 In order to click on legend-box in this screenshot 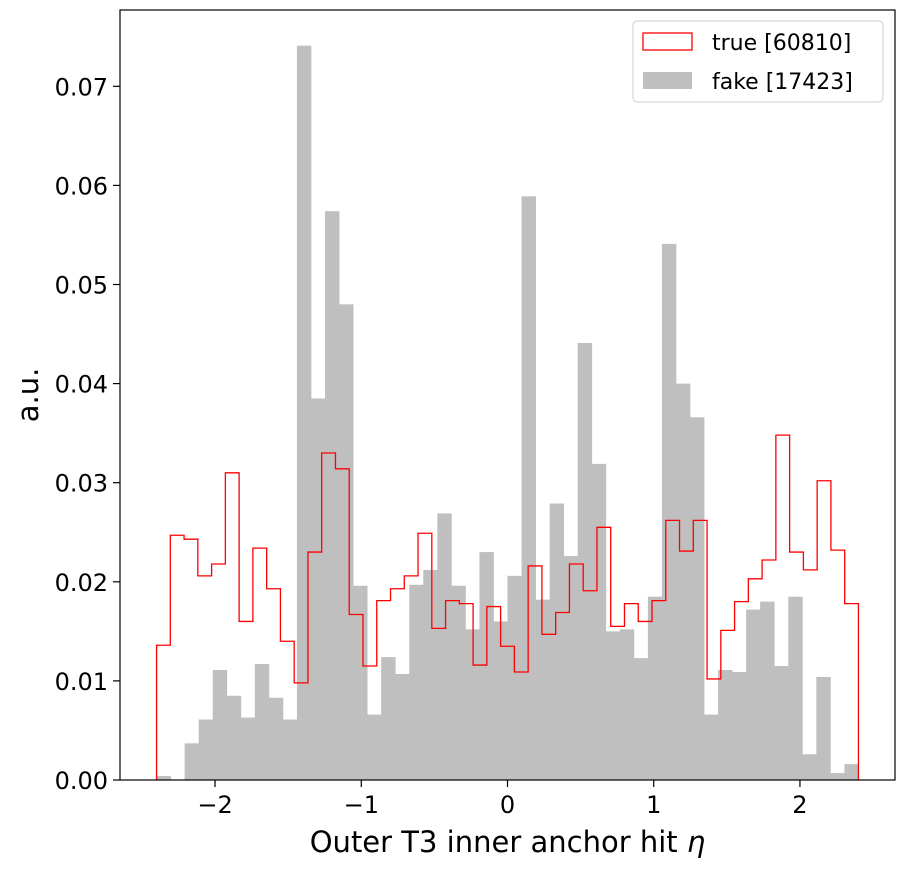, I will do `click(758, 61)`.